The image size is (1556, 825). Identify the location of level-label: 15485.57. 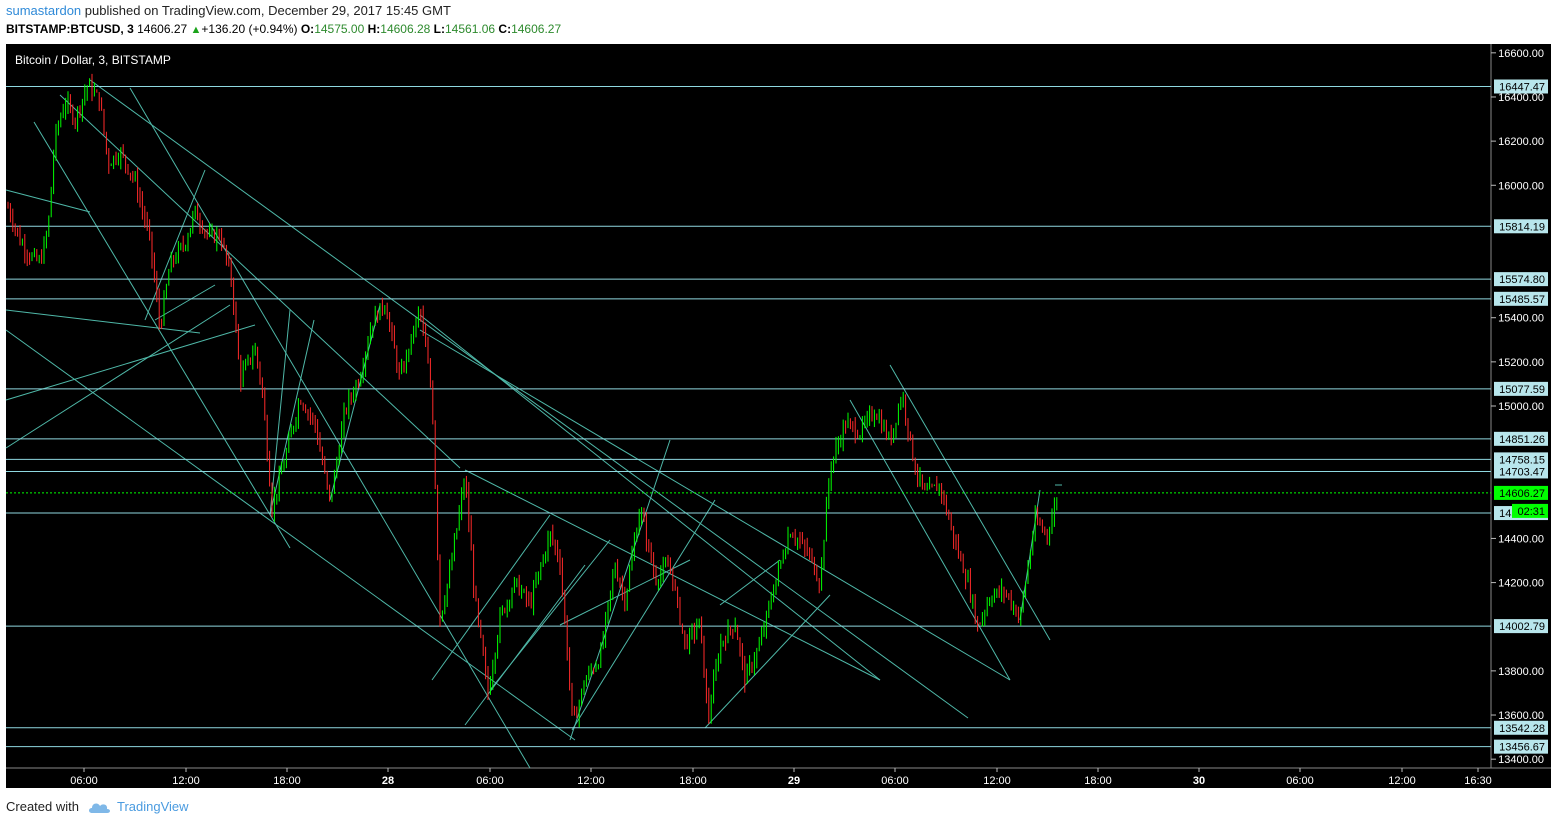
(1522, 300).